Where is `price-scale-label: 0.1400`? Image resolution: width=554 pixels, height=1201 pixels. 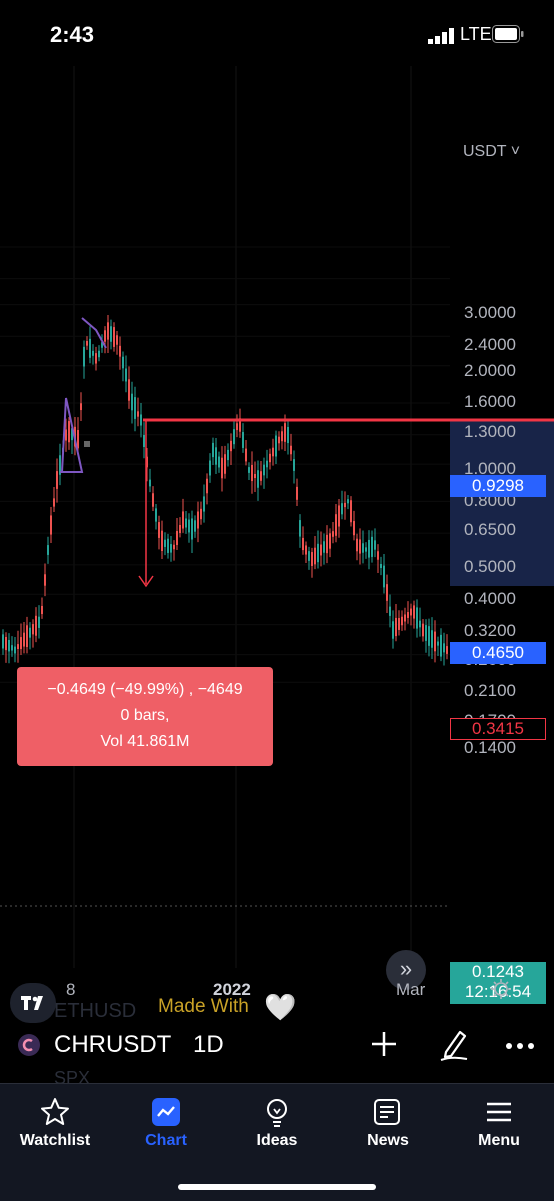 price-scale-label: 0.1400 is located at coordinates (490, 748).